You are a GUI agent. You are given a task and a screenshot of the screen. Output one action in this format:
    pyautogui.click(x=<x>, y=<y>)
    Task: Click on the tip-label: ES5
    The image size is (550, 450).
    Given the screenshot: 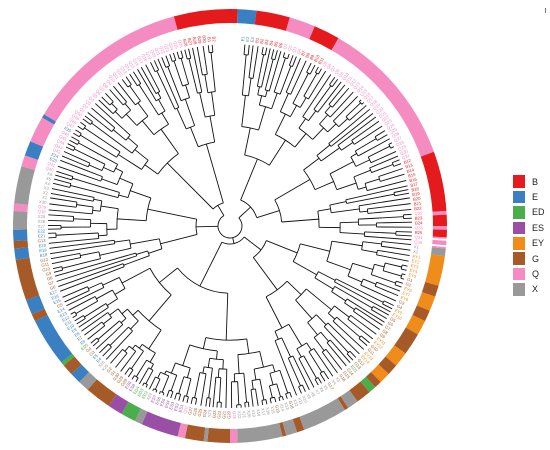 What is the action you would take?
    pyautogui.click(x=163, y=402)
    